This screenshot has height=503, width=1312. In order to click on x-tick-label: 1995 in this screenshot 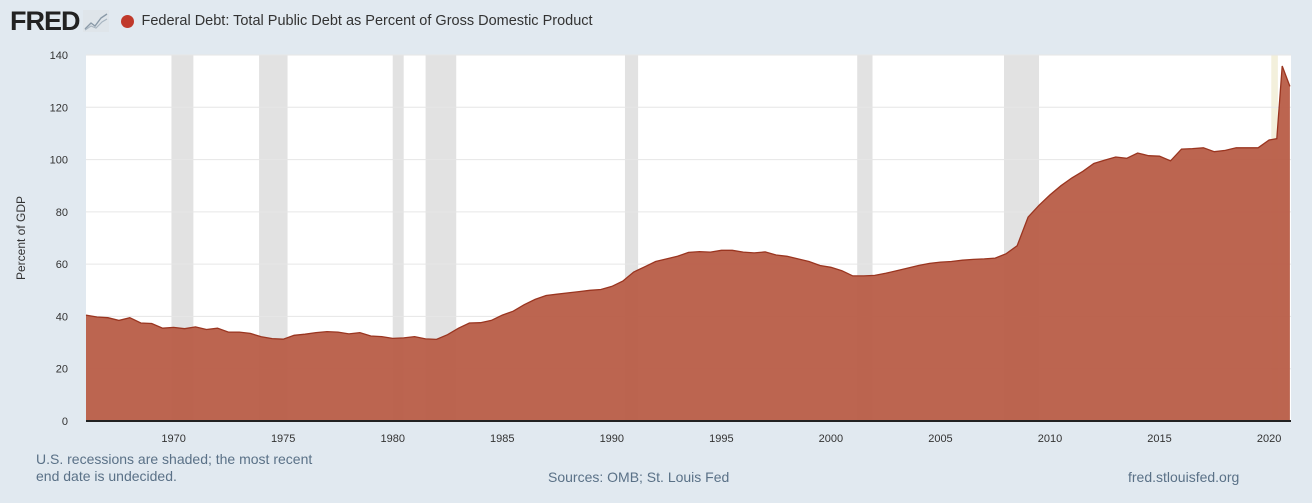, I will do `click(721, 439)`.